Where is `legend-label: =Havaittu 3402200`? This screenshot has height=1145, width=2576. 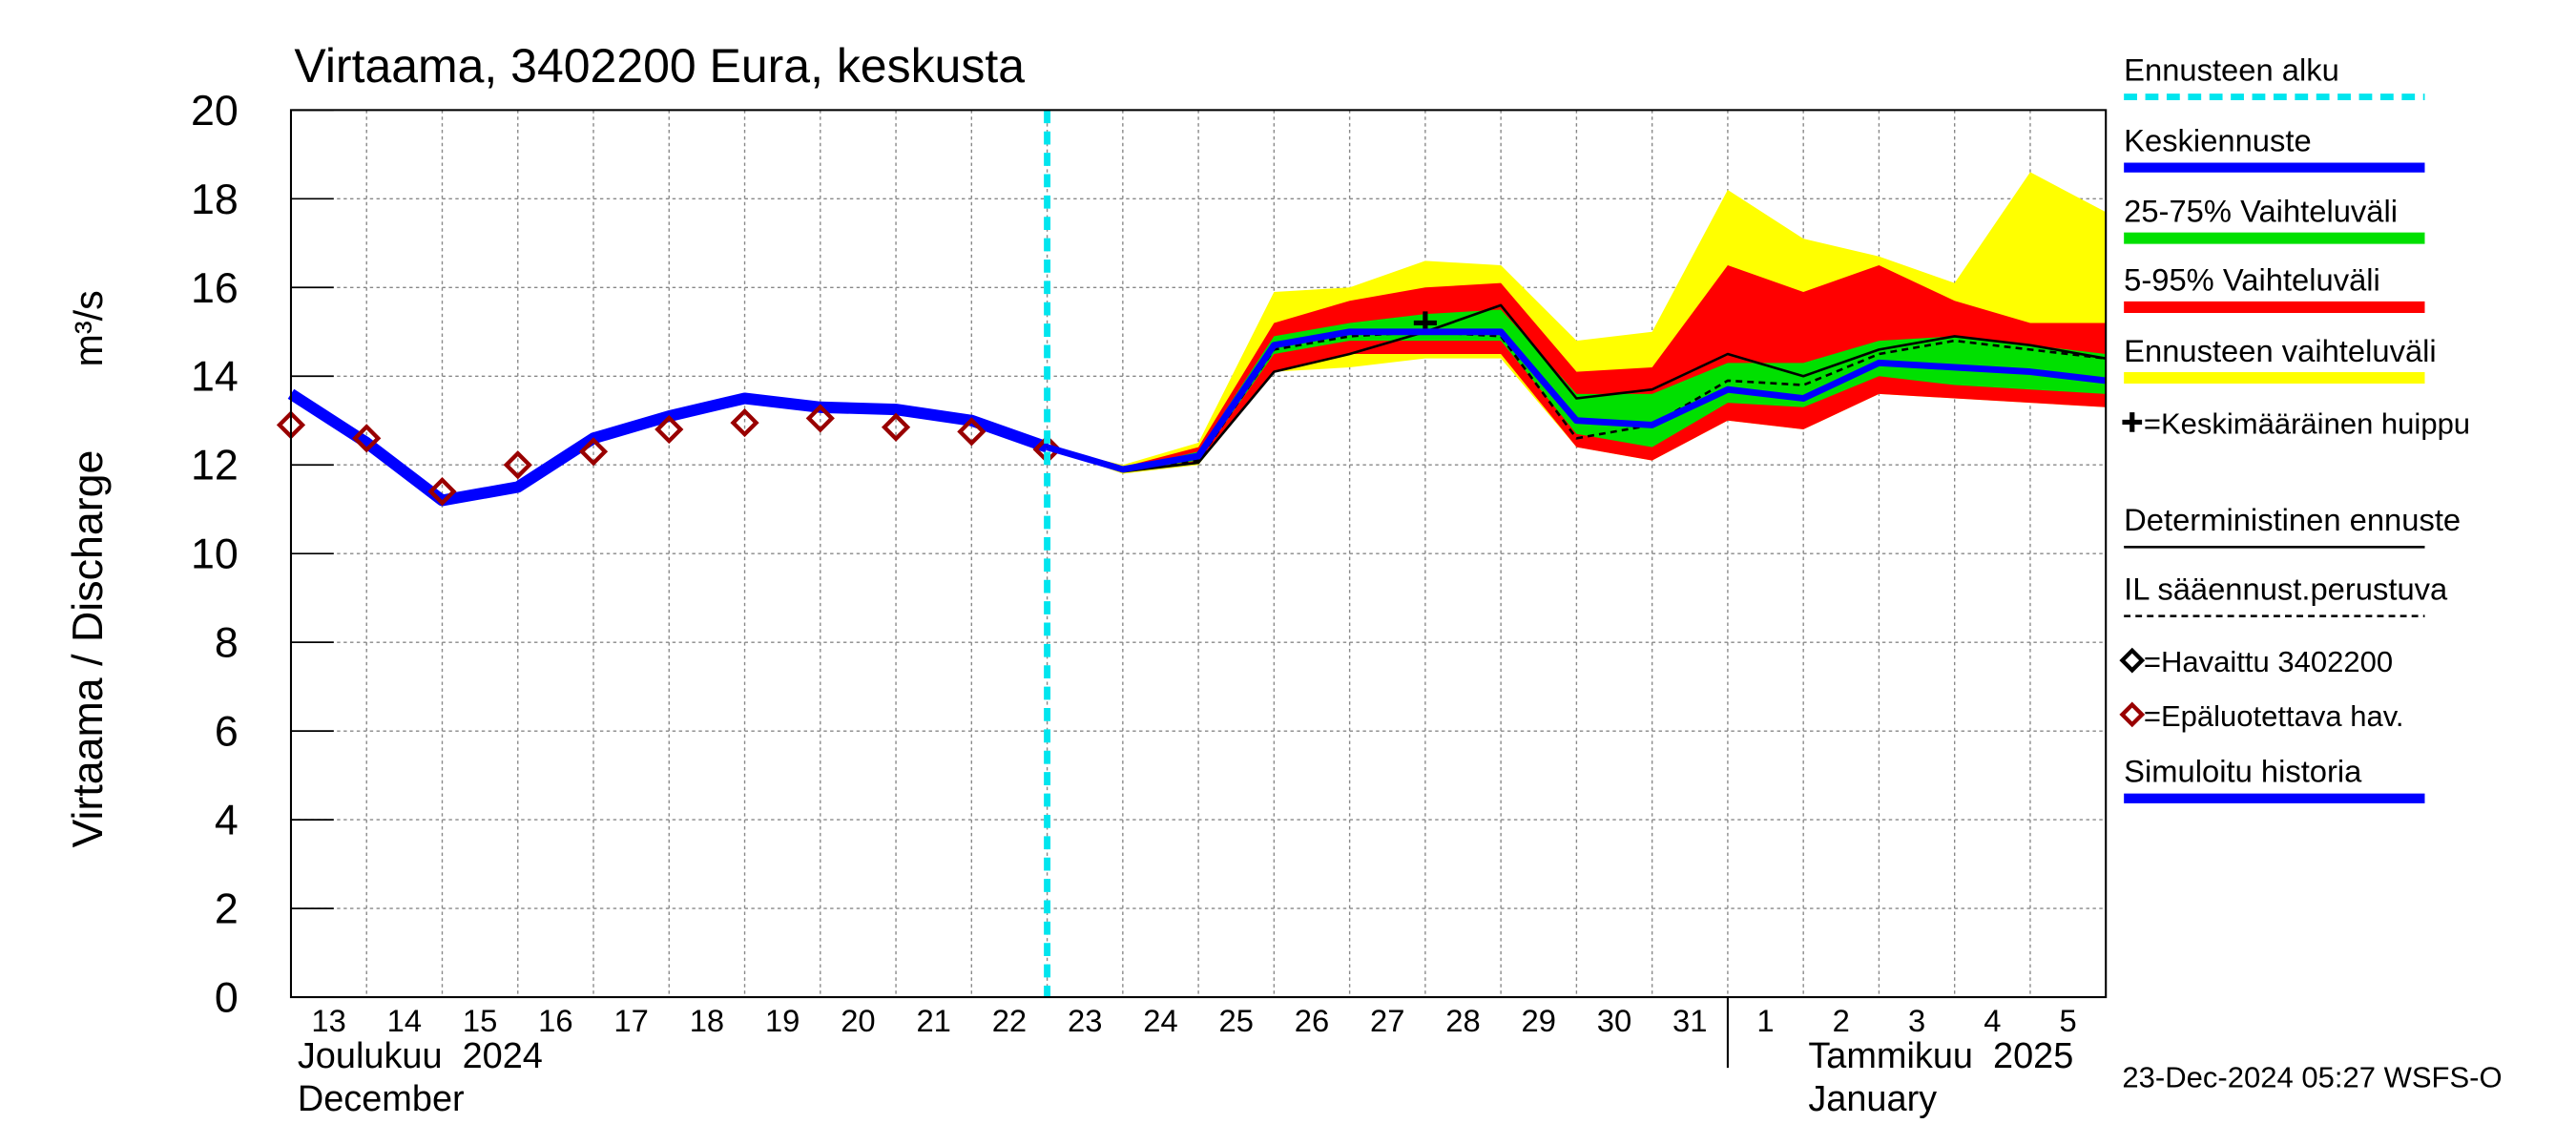 legend-label: =Havaittu 3402200 is located at coordinates (2268, 661).